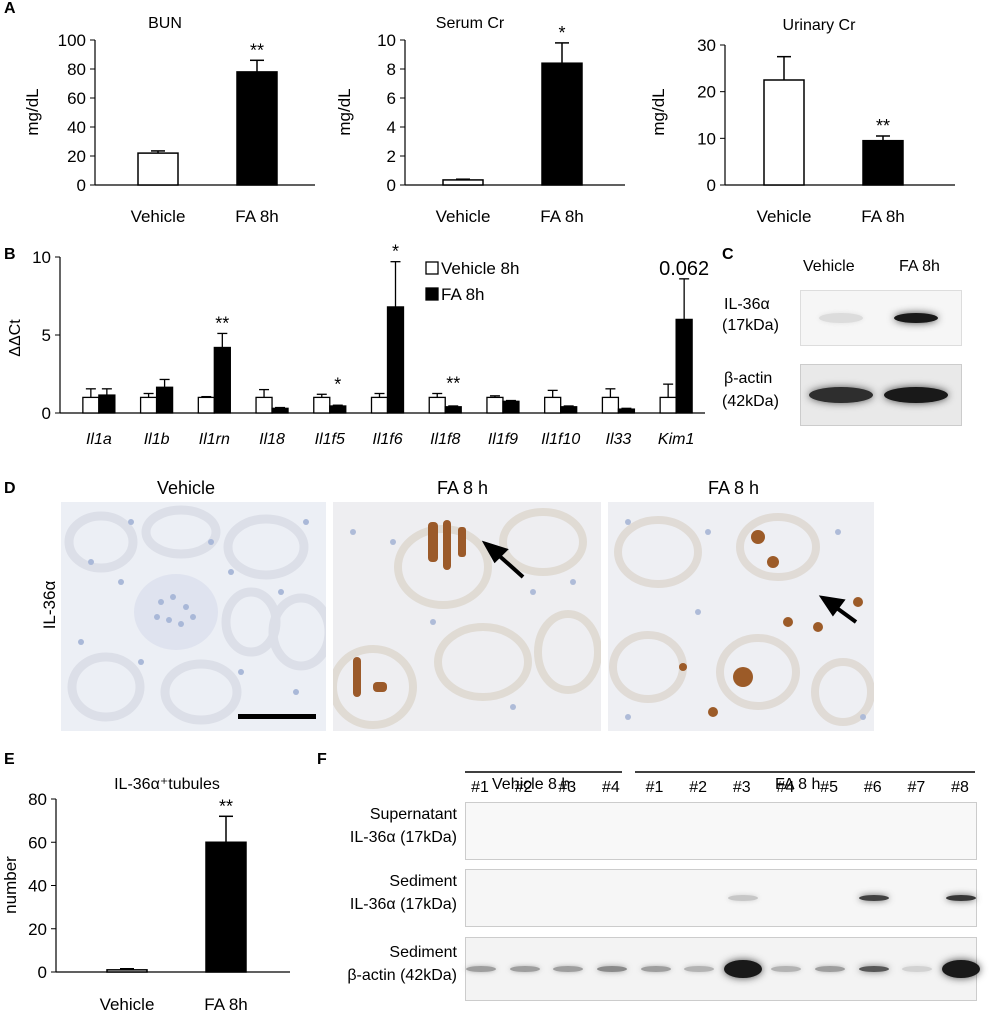 The image size is (992, 1013). Describe the element at coordinates (272, 439) in the screenshot. I see `ddct-category-label: Il18` at that location.